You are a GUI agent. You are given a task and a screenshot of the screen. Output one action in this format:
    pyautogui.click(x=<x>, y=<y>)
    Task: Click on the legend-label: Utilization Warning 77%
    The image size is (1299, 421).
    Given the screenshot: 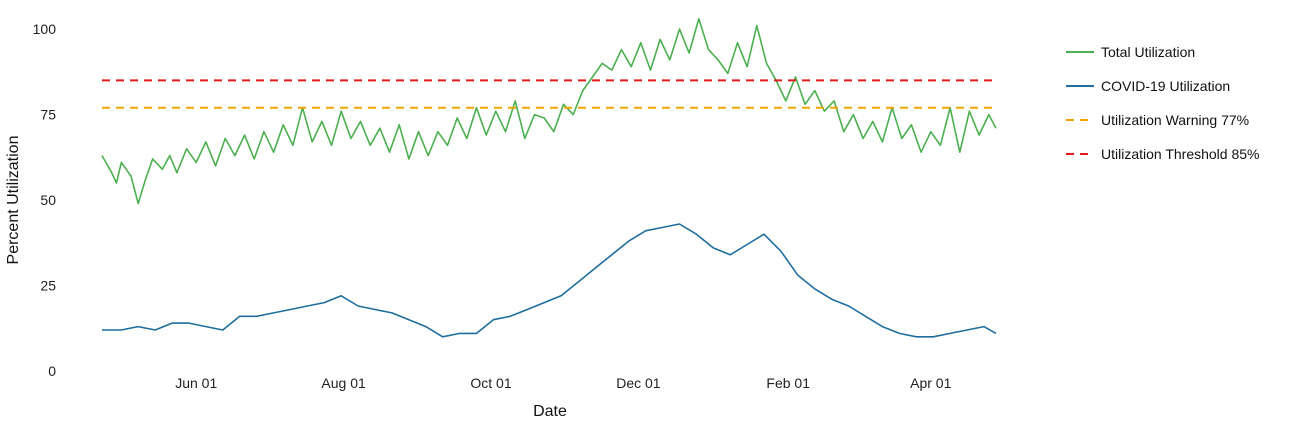 What is the action you would take?
    pyautogui.click(x=1175, y=120)
    